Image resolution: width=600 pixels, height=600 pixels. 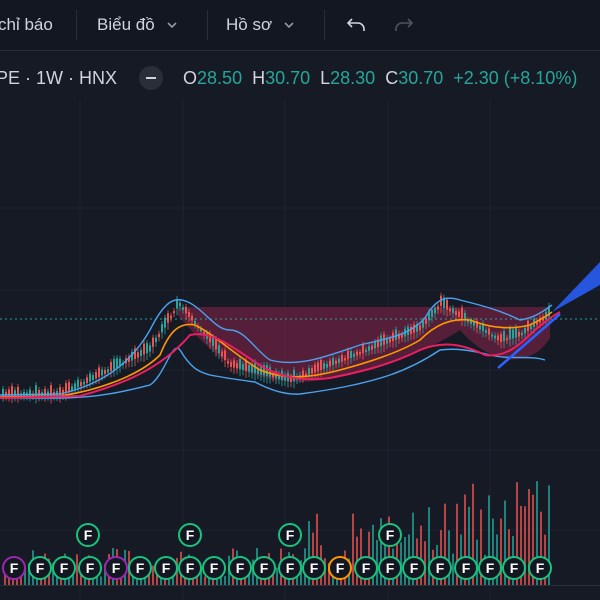 What do you see at coordinates (59, 77) in the screenshot?
I see `symbol-title: PE · 1W · HNX` at bounding box center [59, 77].